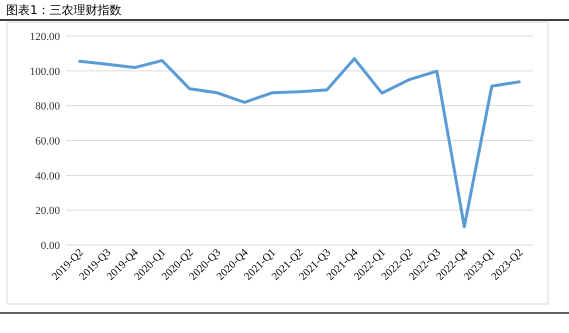  Describe the element at coordinates (50, 246) in the screenshot. I see `y-tick-label: 0.00` at that location.